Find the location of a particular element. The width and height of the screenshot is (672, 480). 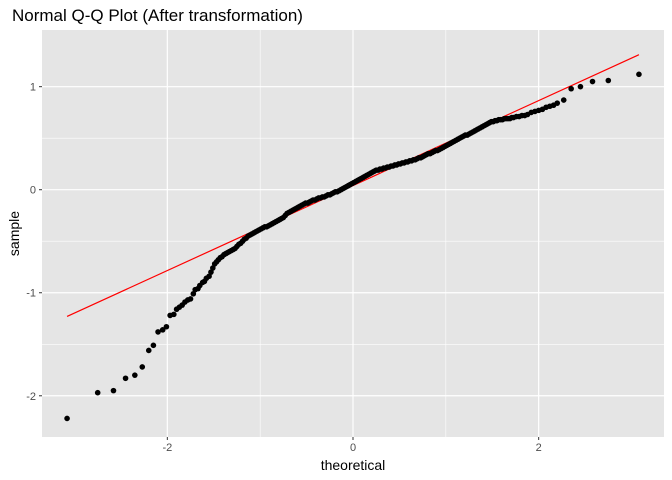

x-tick-label: 0 is located at coordinates (353, 448).